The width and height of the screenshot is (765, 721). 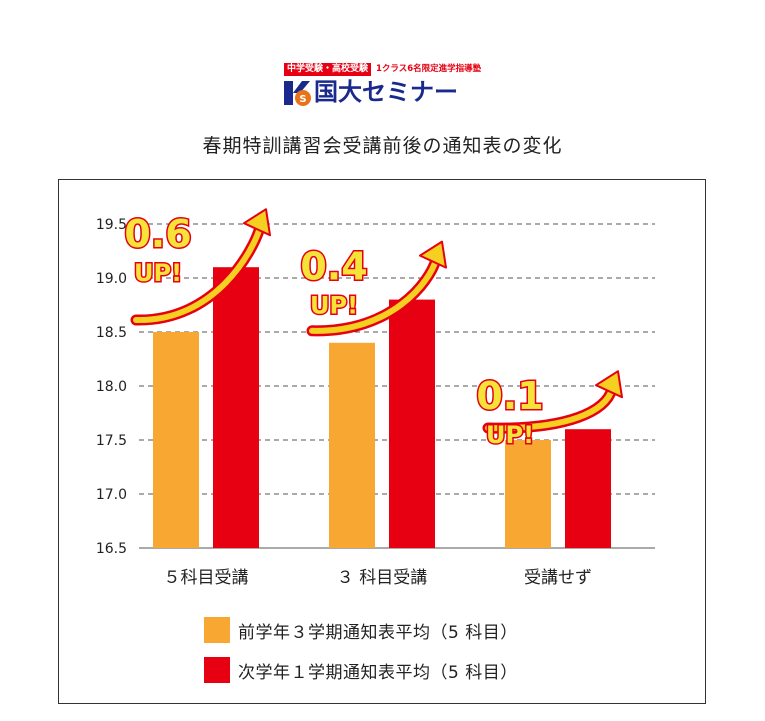 What do you see at coordinates (206, 578) in the screenshot?
I see `x-tick-label: ５科目受講` at bounding box center [206, 578].